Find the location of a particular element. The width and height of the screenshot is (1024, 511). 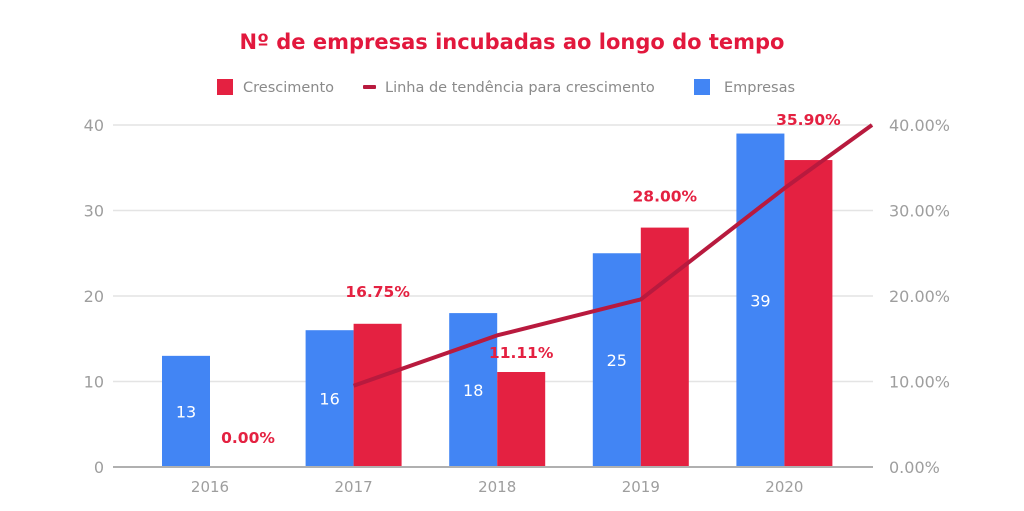

x-tick-label: 2017 is located at coordinates (354, 487).